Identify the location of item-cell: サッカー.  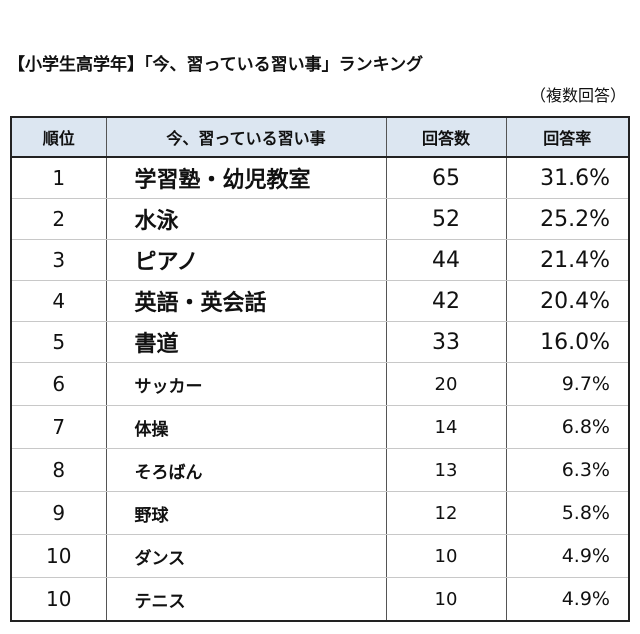
(246, 384).